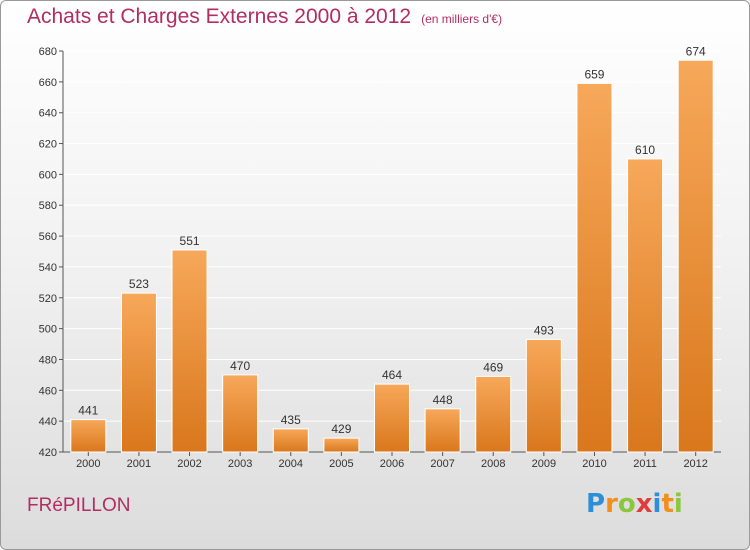  I want to click on logo-letter: x, so click(644, 504).